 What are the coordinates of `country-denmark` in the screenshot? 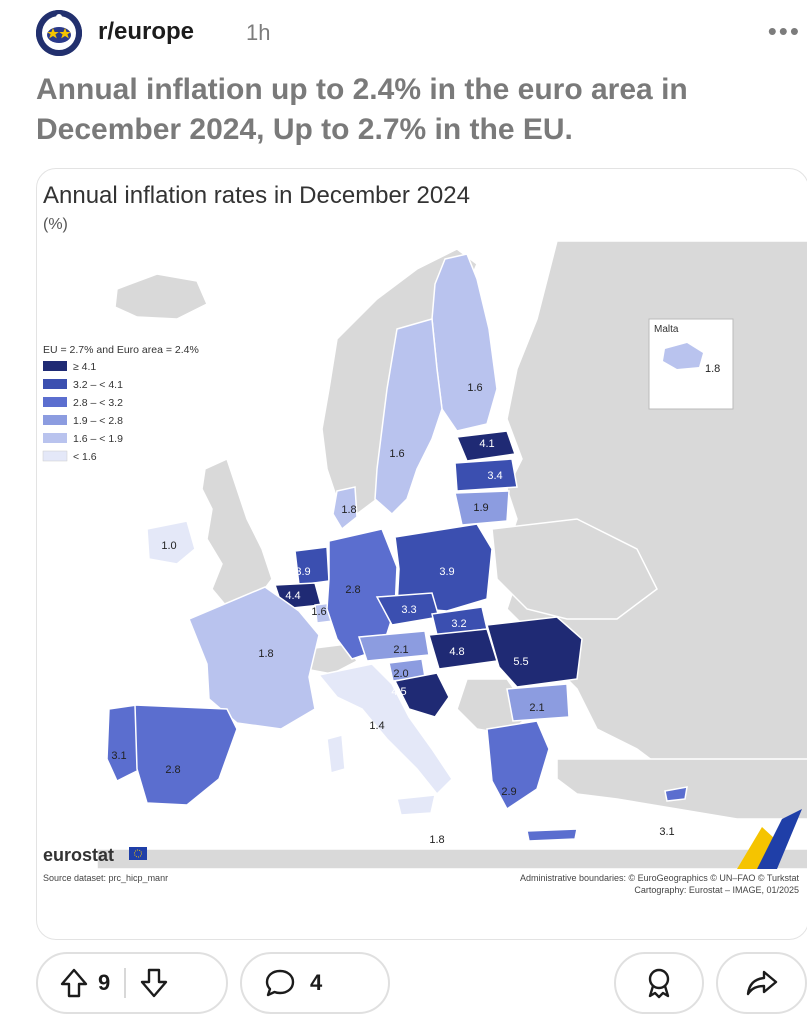 It's located at (345, 508).